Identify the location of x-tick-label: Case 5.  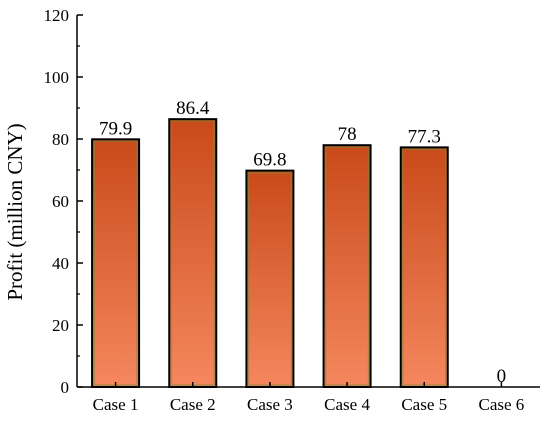
(424, 404).